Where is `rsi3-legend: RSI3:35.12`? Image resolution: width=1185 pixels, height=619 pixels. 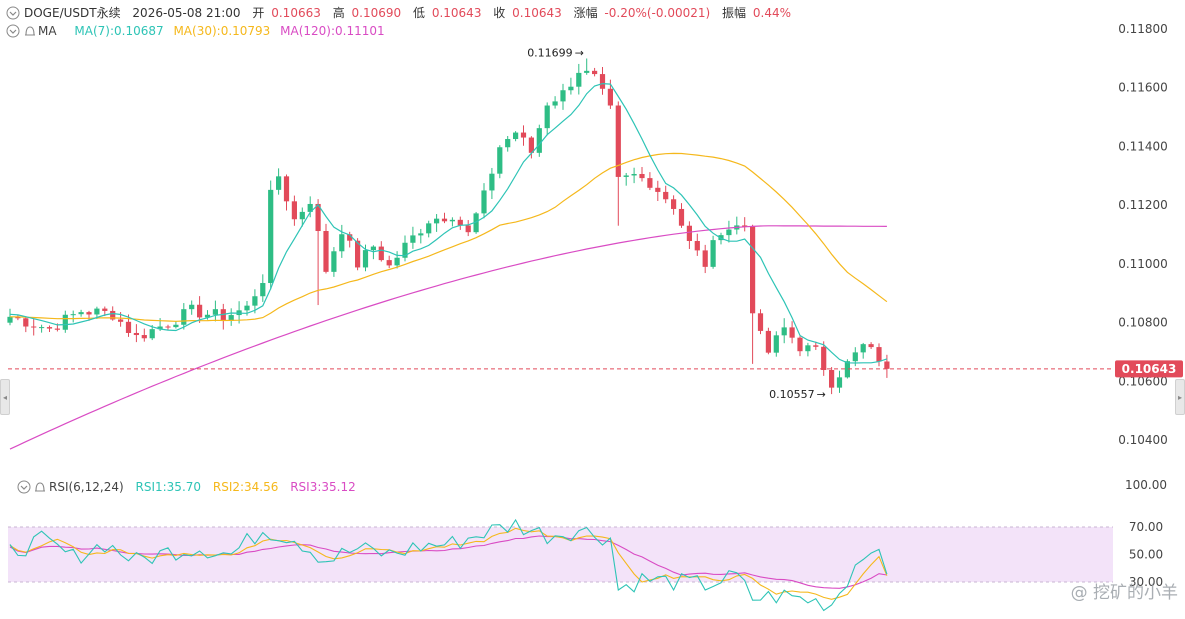
rsi3-legend: RSI3:35.12 is located at coordinates (323, 487).